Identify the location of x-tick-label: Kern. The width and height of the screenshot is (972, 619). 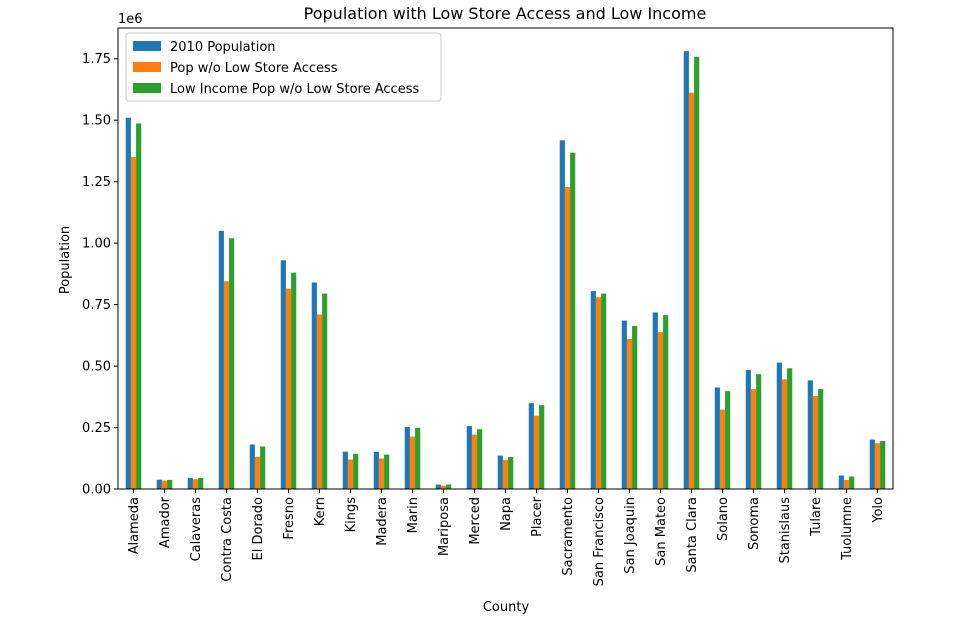
(320, 511).